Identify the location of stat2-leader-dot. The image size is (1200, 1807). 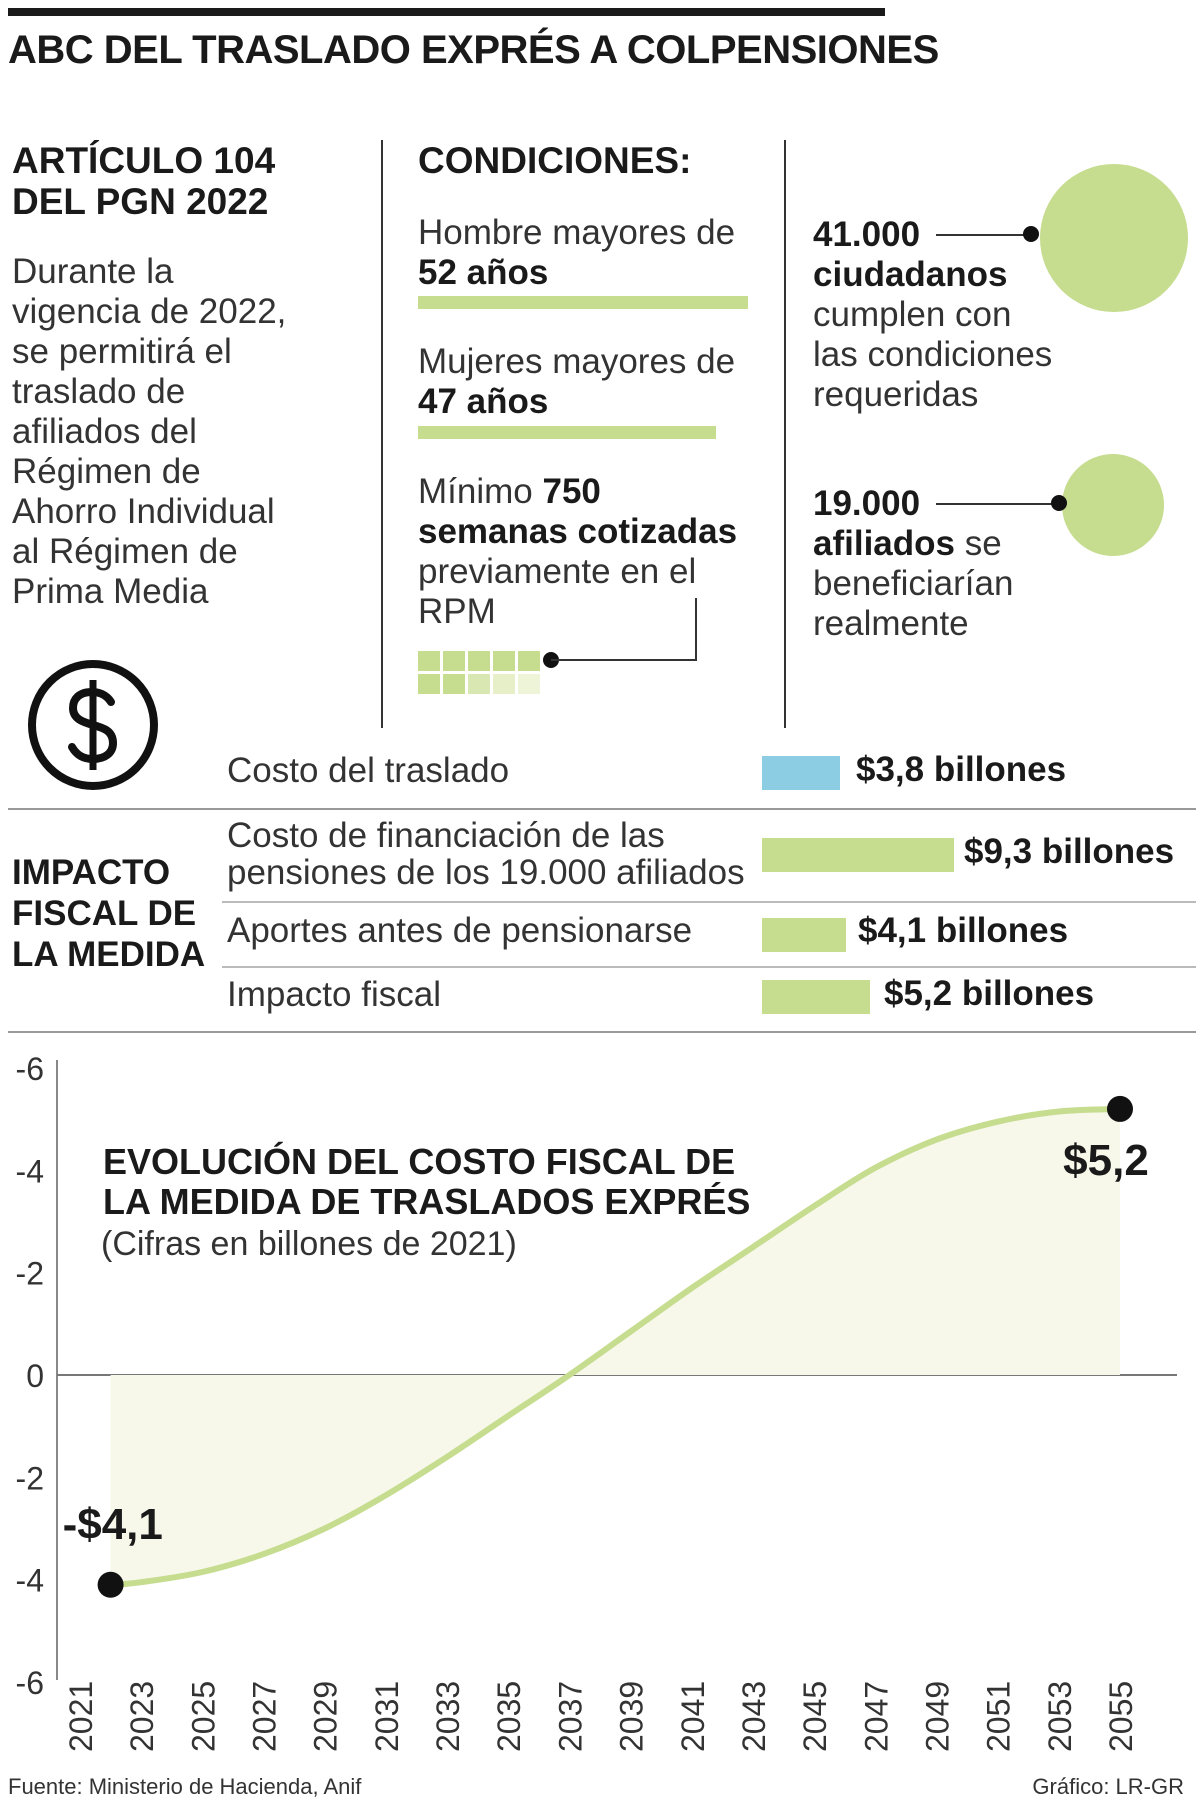
(1059, 503).